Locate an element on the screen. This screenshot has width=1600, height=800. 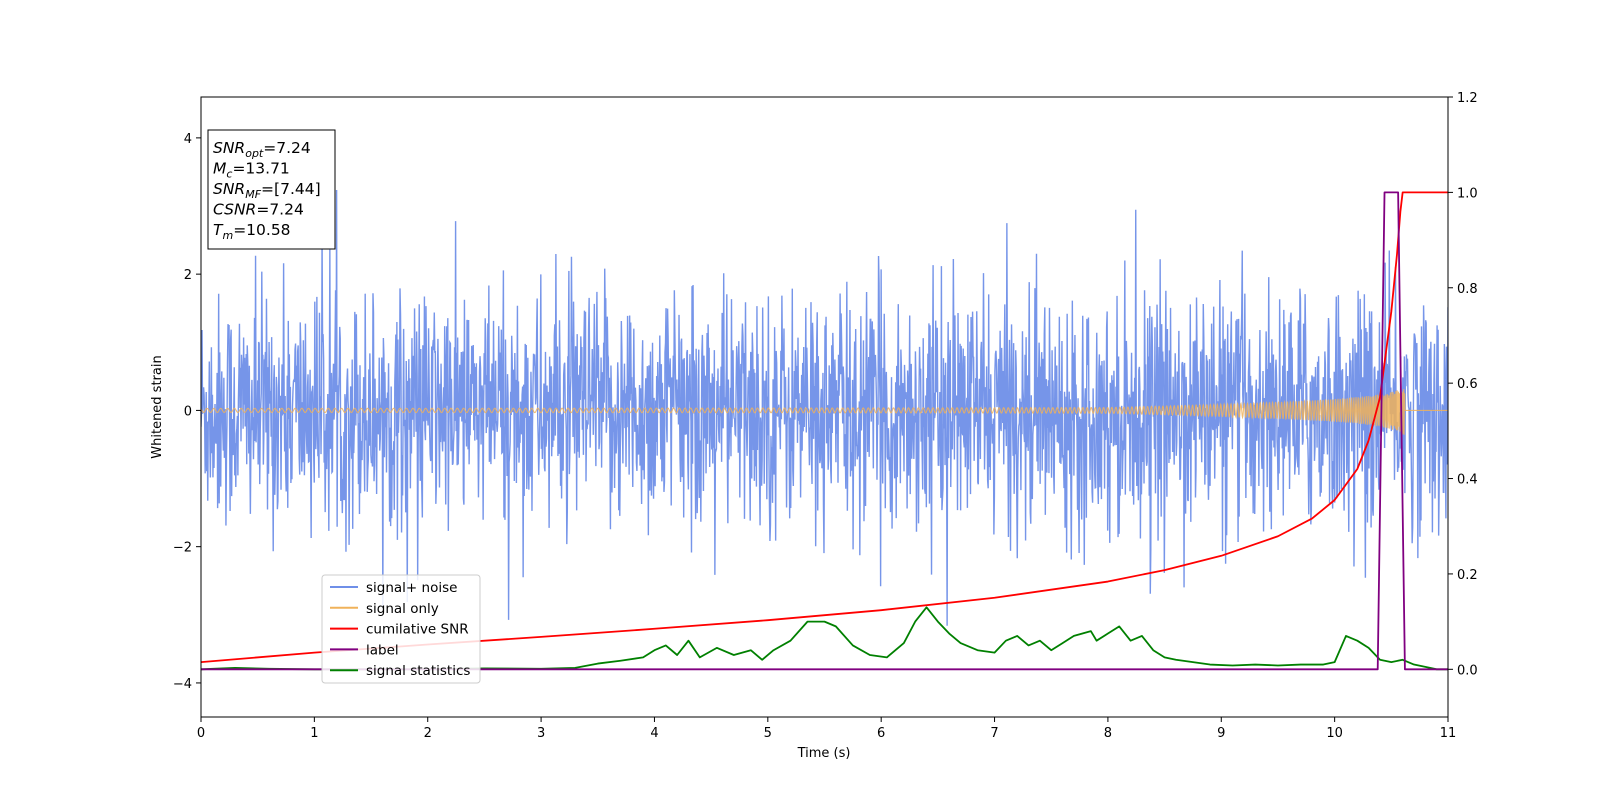
series-line-signal-statistics is located at coordinates (824, 638).